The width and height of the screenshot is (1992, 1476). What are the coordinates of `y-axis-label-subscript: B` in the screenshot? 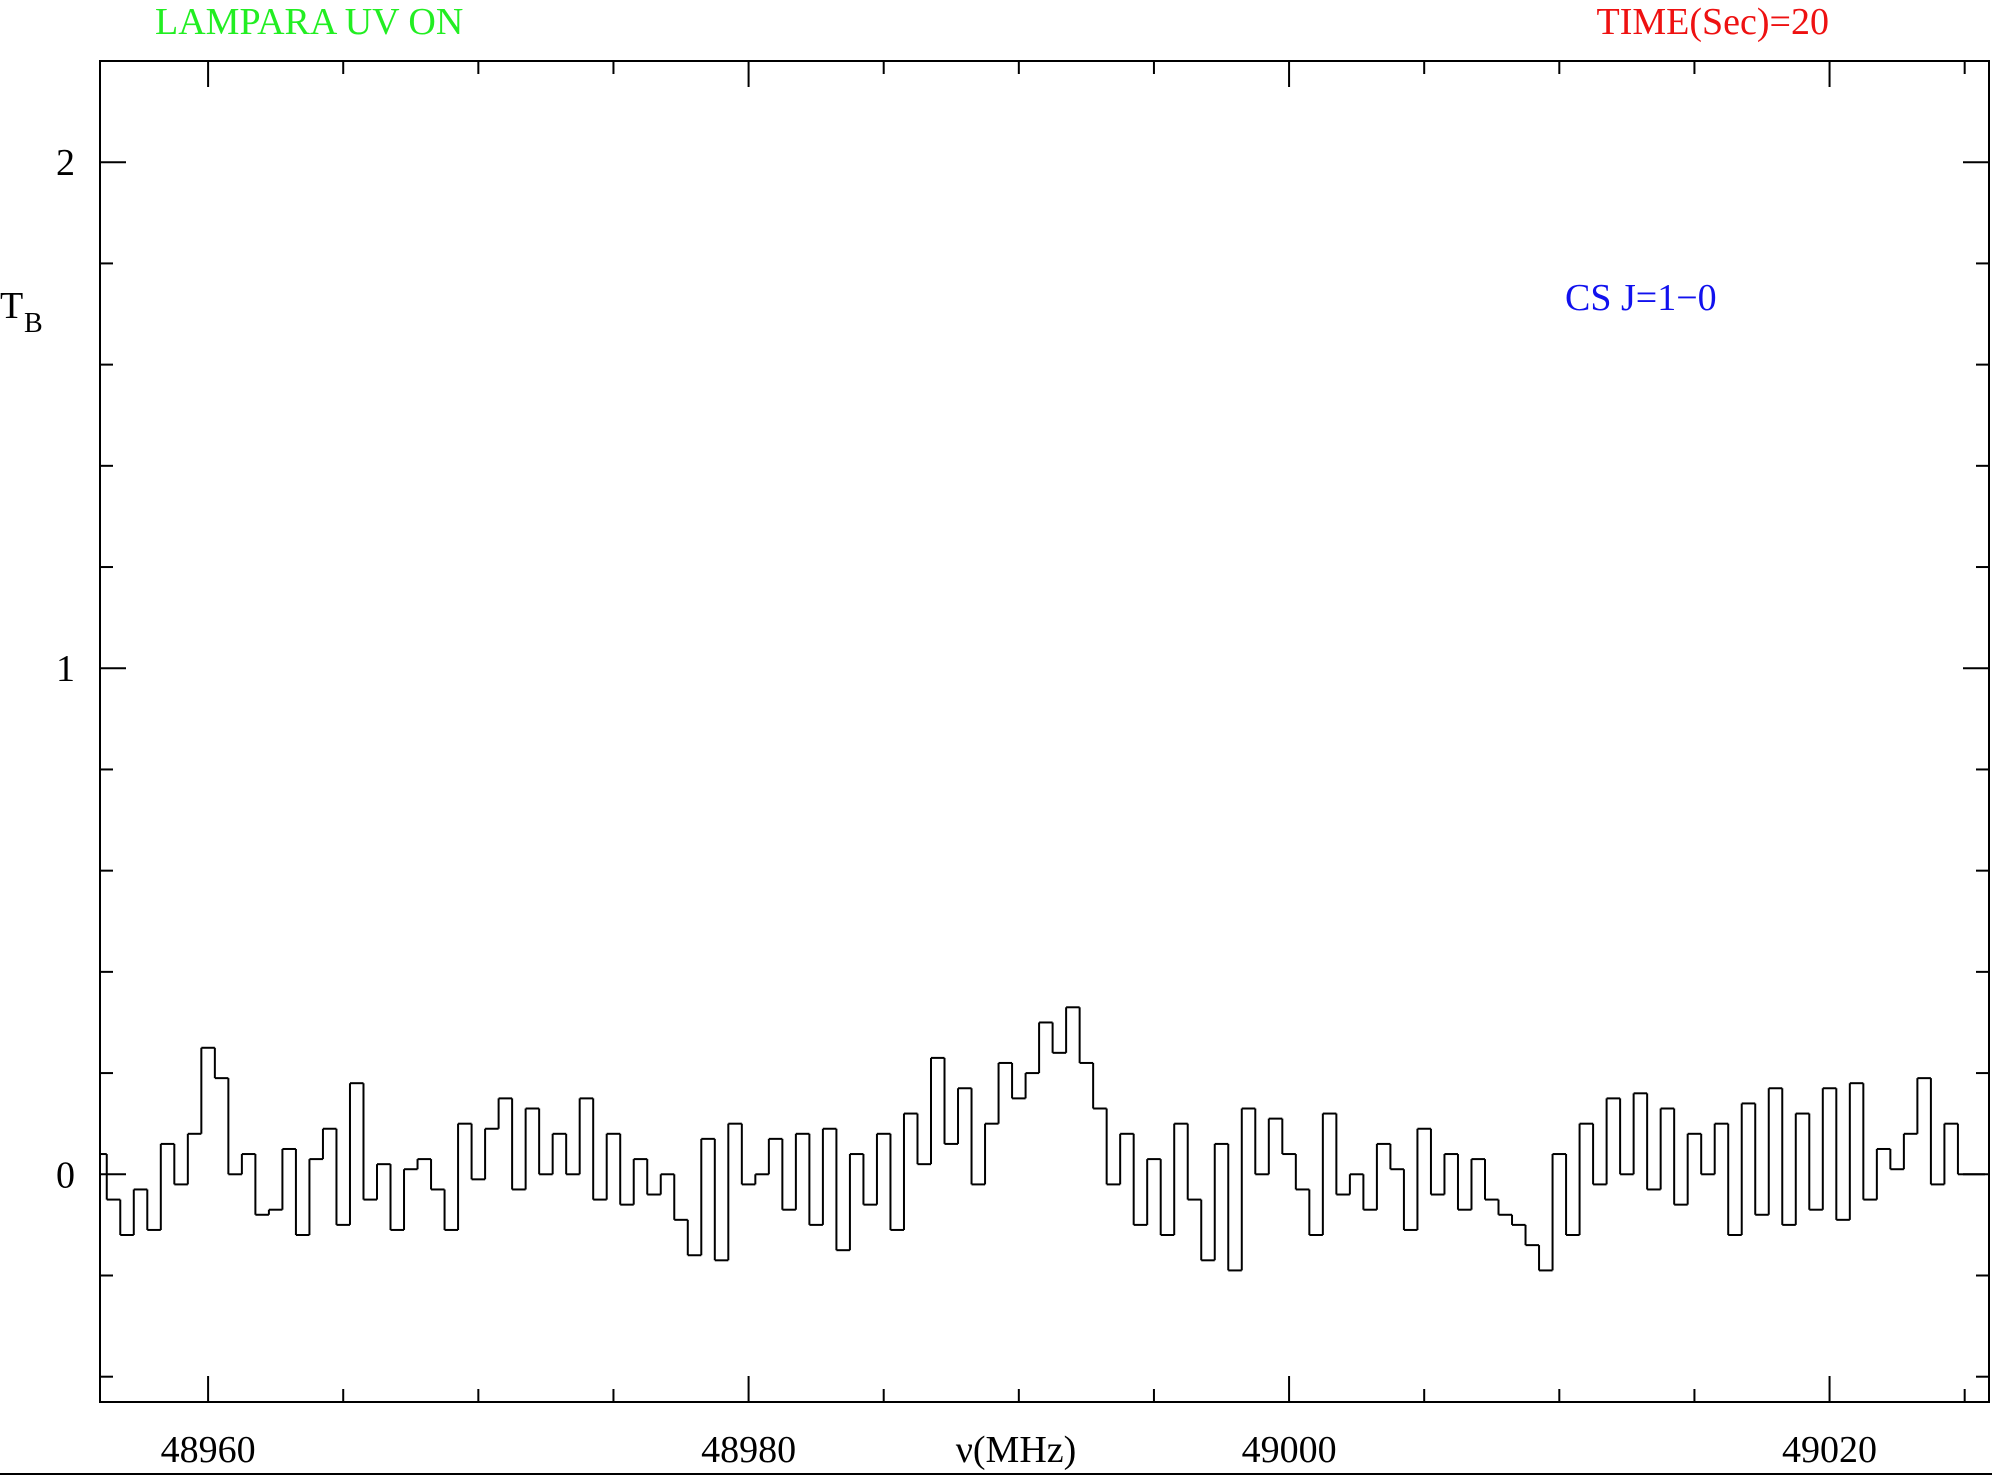 It's located at (33, 323).